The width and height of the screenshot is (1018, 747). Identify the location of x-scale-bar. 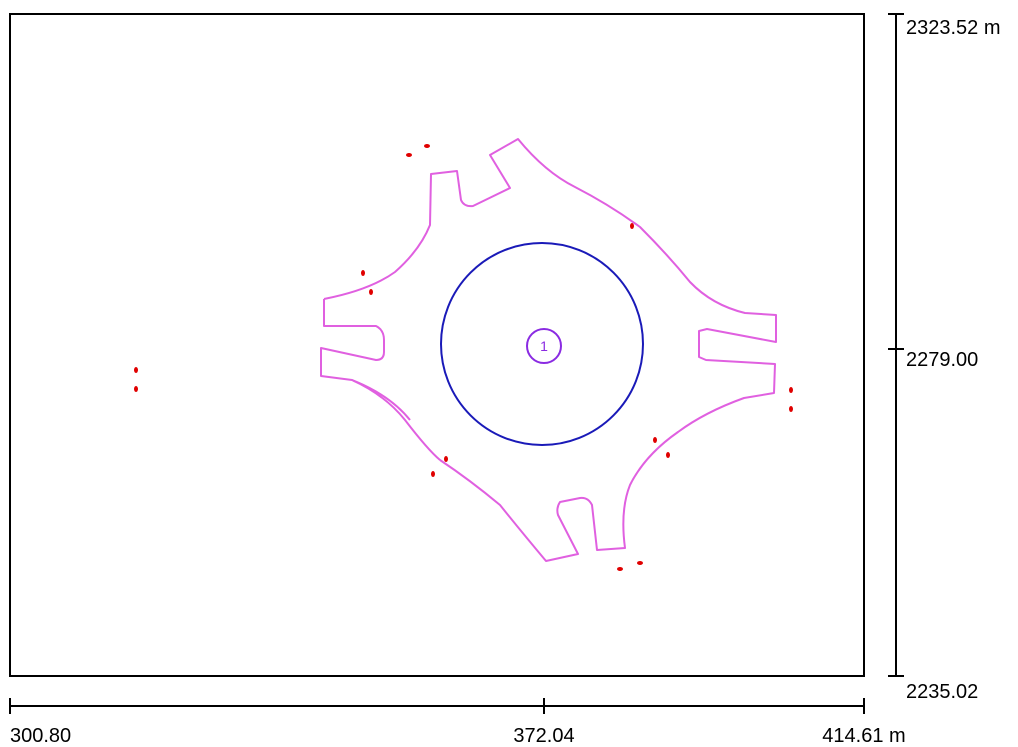
(437, 706).